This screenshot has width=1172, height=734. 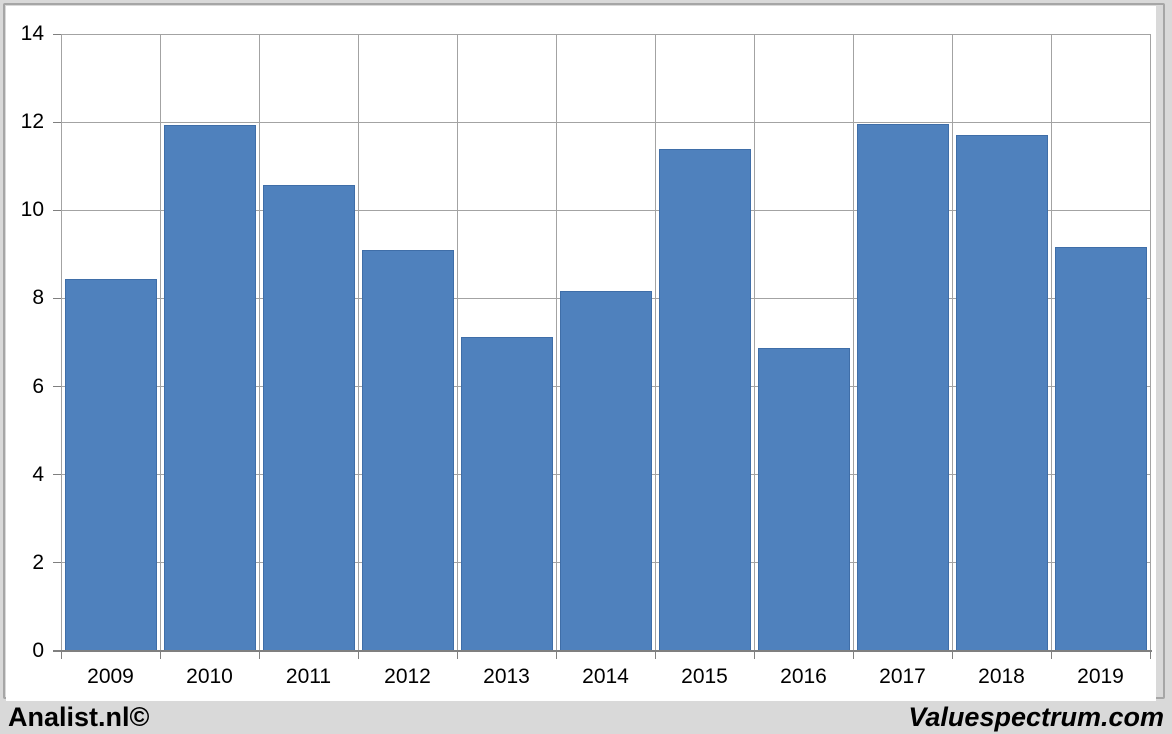 I want to click on bar-2018, so click(x=1001, y=393).